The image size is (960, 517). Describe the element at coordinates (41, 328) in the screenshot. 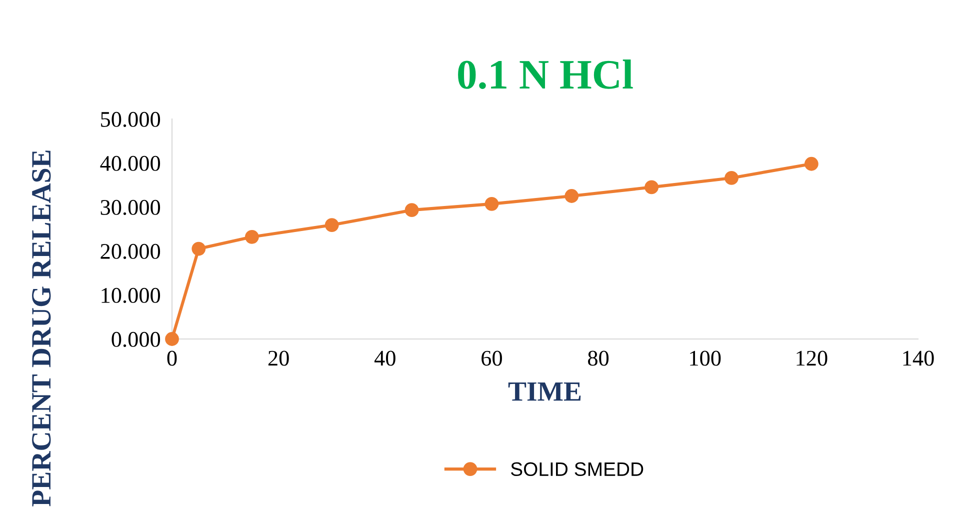

I see `y-axis-title: PERCENT DRUG RELEASE` at that location.